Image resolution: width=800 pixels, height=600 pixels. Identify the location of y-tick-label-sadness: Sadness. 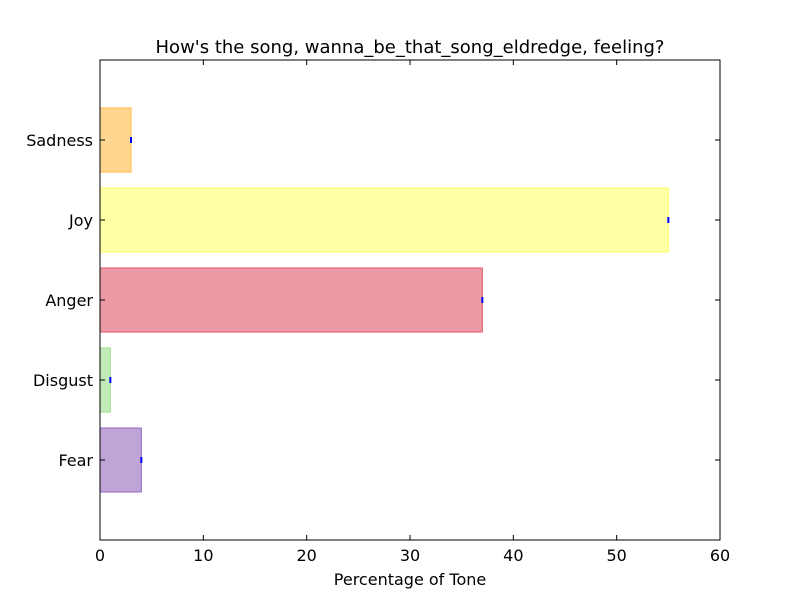
(59, 140).